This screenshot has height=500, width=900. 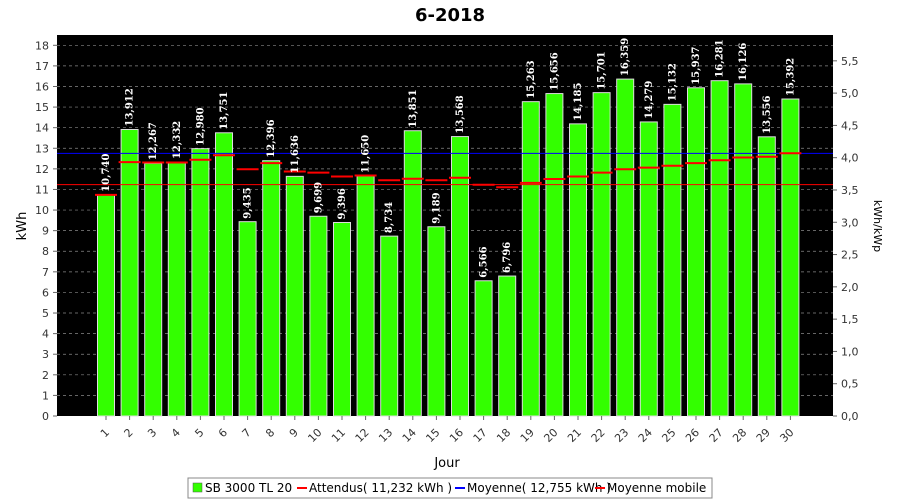 What do you see at coordinates (739, 435) in the screenshot?
I see `x-tick-label: 28` at bounding box center [739, 435].